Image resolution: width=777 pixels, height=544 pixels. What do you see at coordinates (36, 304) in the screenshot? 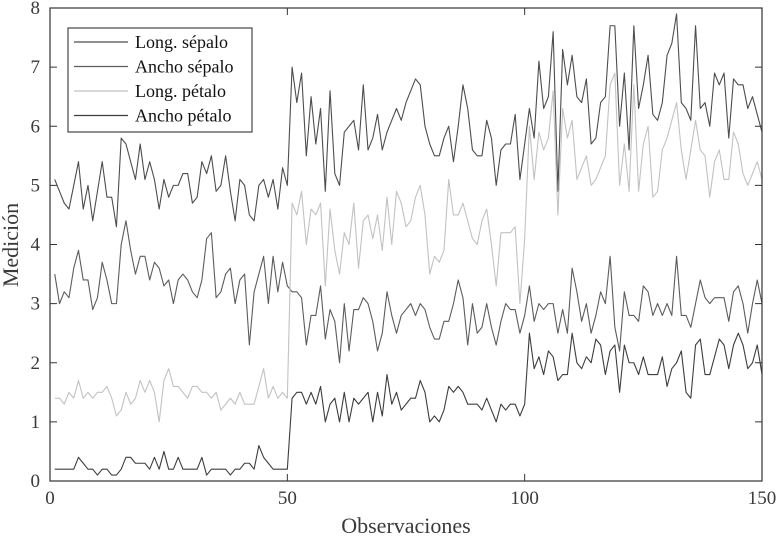
I see `y-tick-label: 3` at bounding box center [36, 304].